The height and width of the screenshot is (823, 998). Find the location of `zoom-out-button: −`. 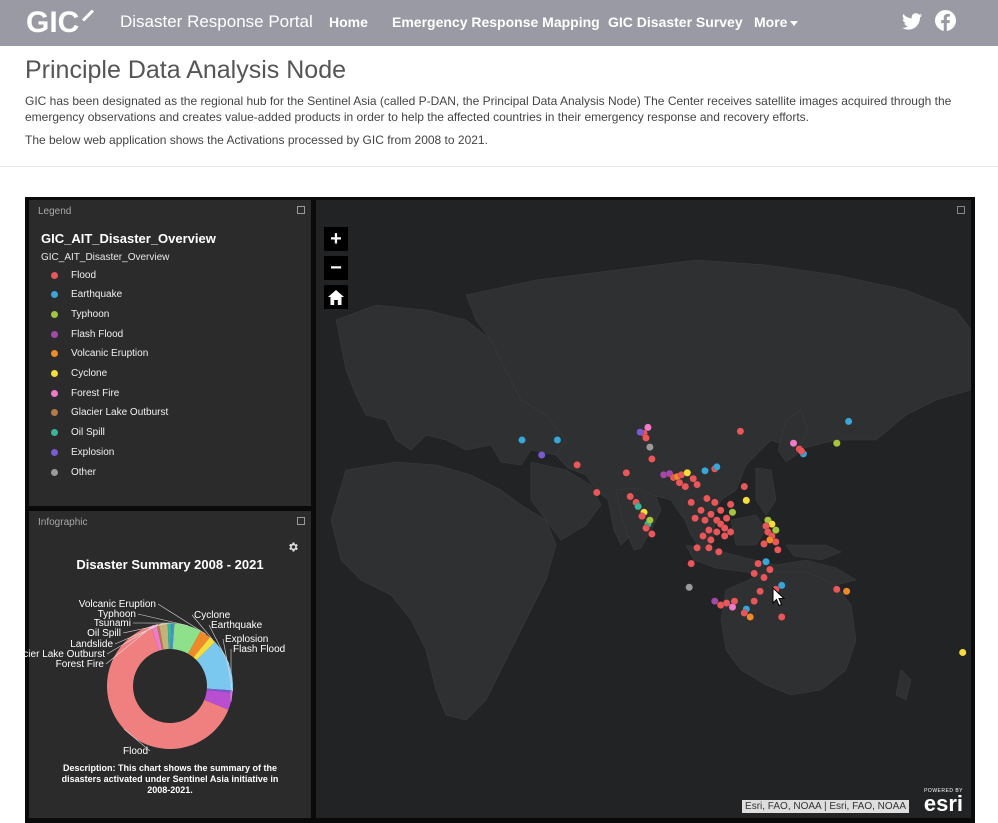

zoom-out-button: − is located at coordinates (336, 268).